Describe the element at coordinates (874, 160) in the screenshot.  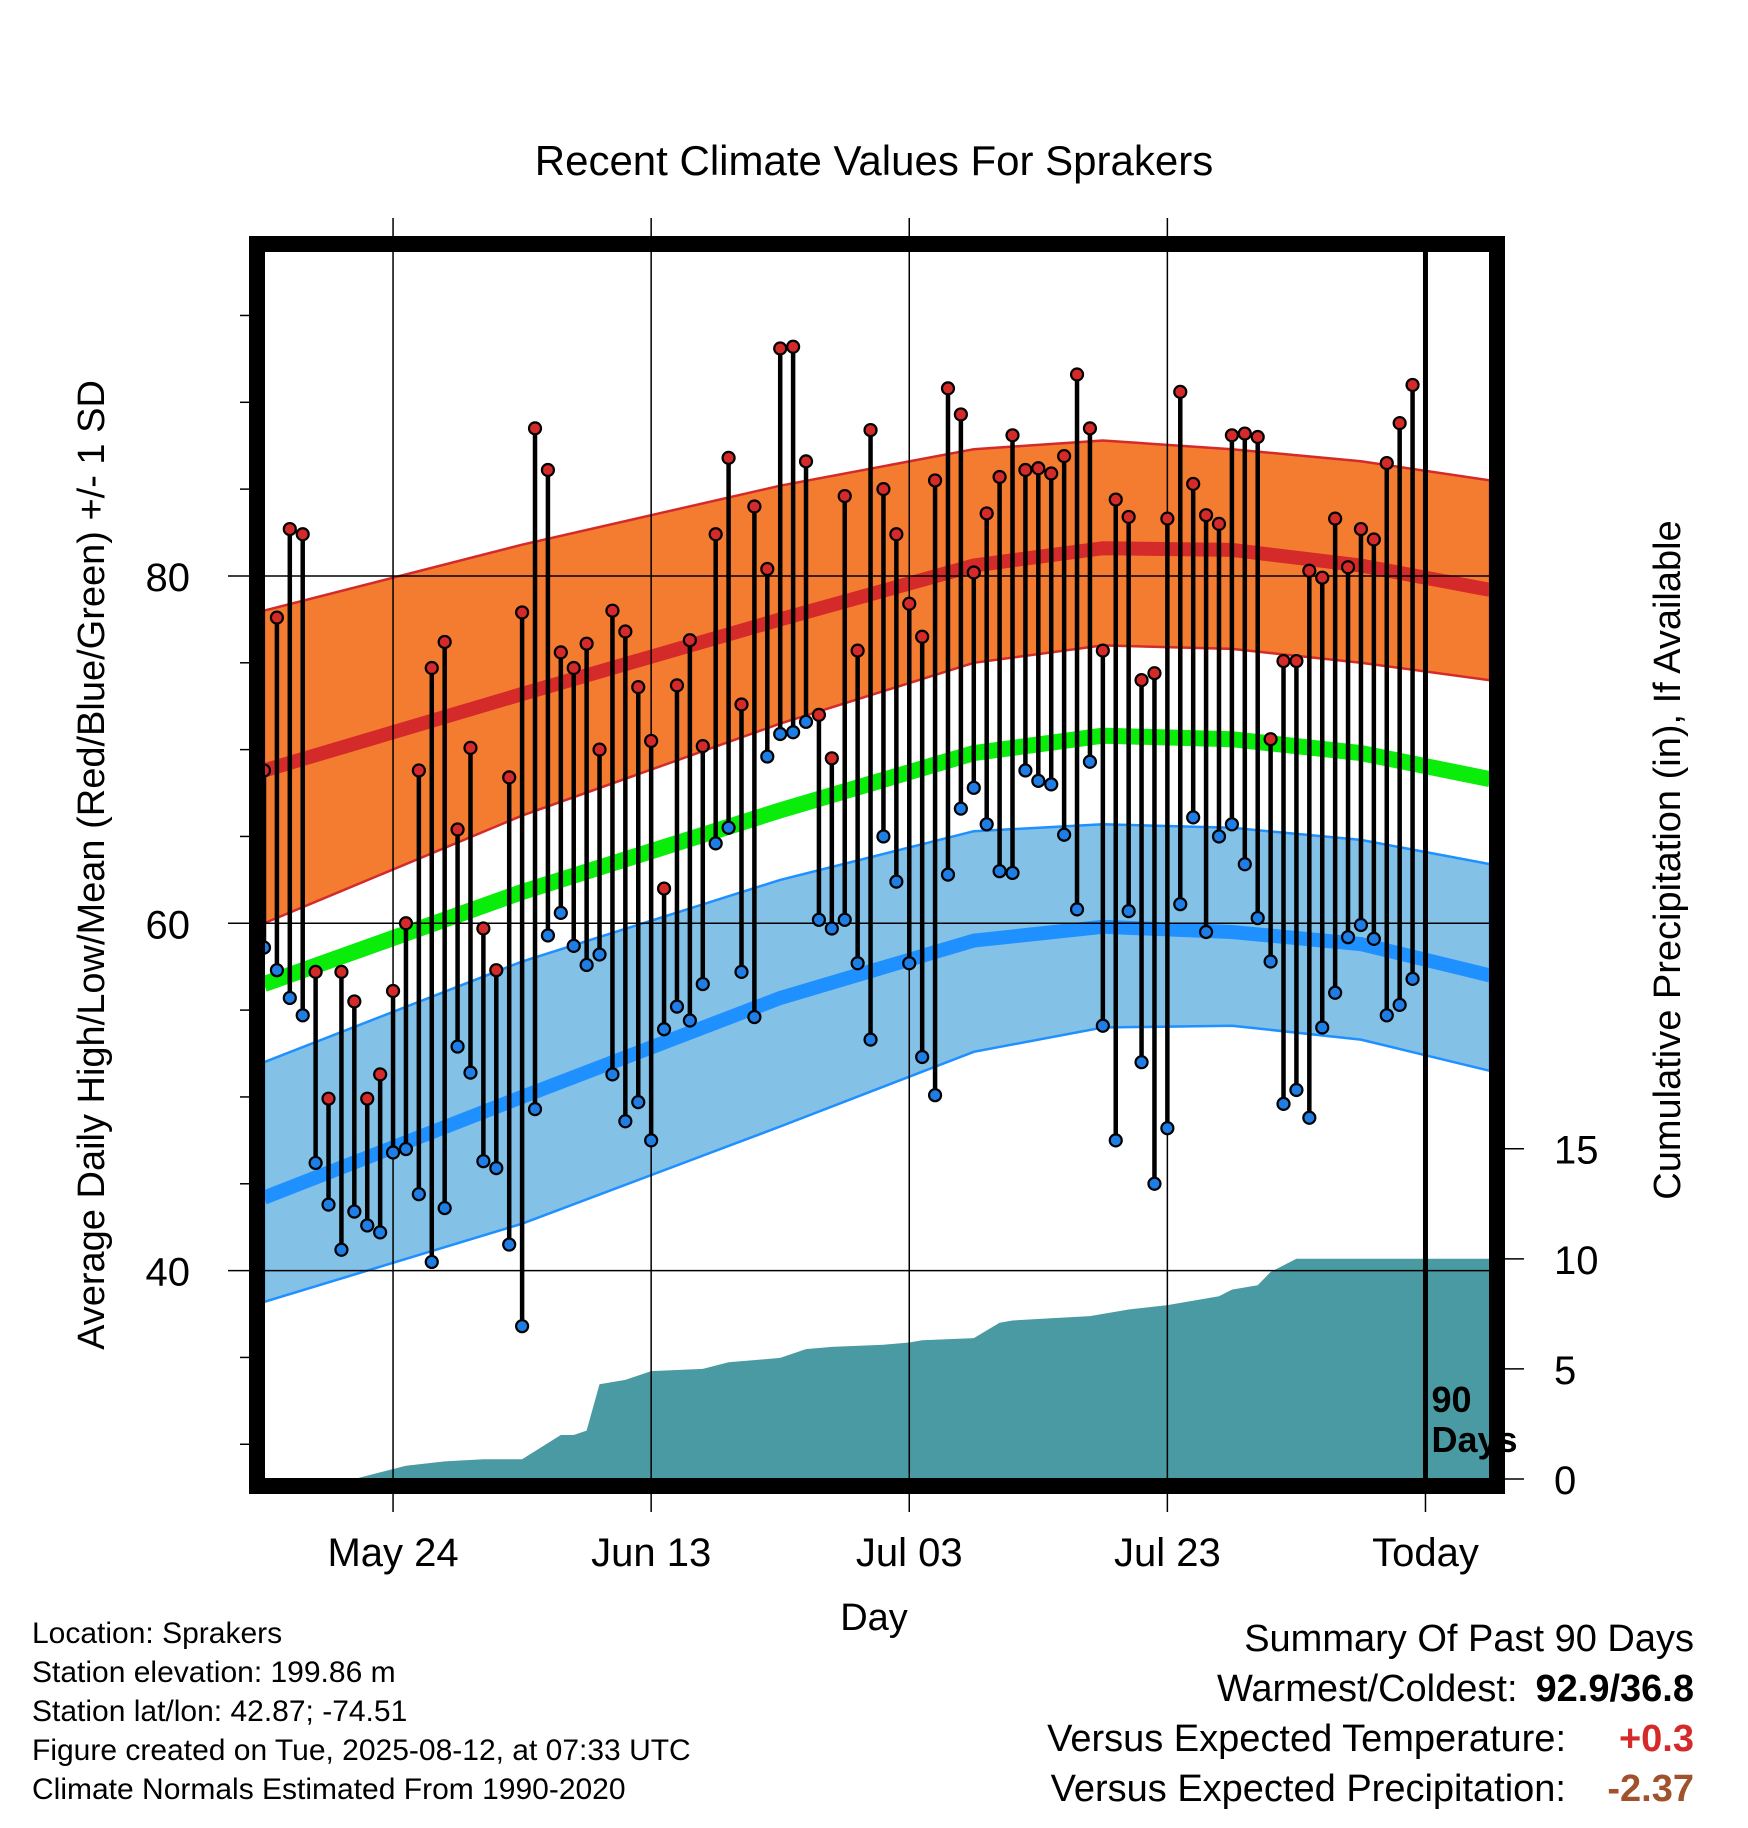
I see `chart-title: Recent Climate Values For Sprakers` at that location.